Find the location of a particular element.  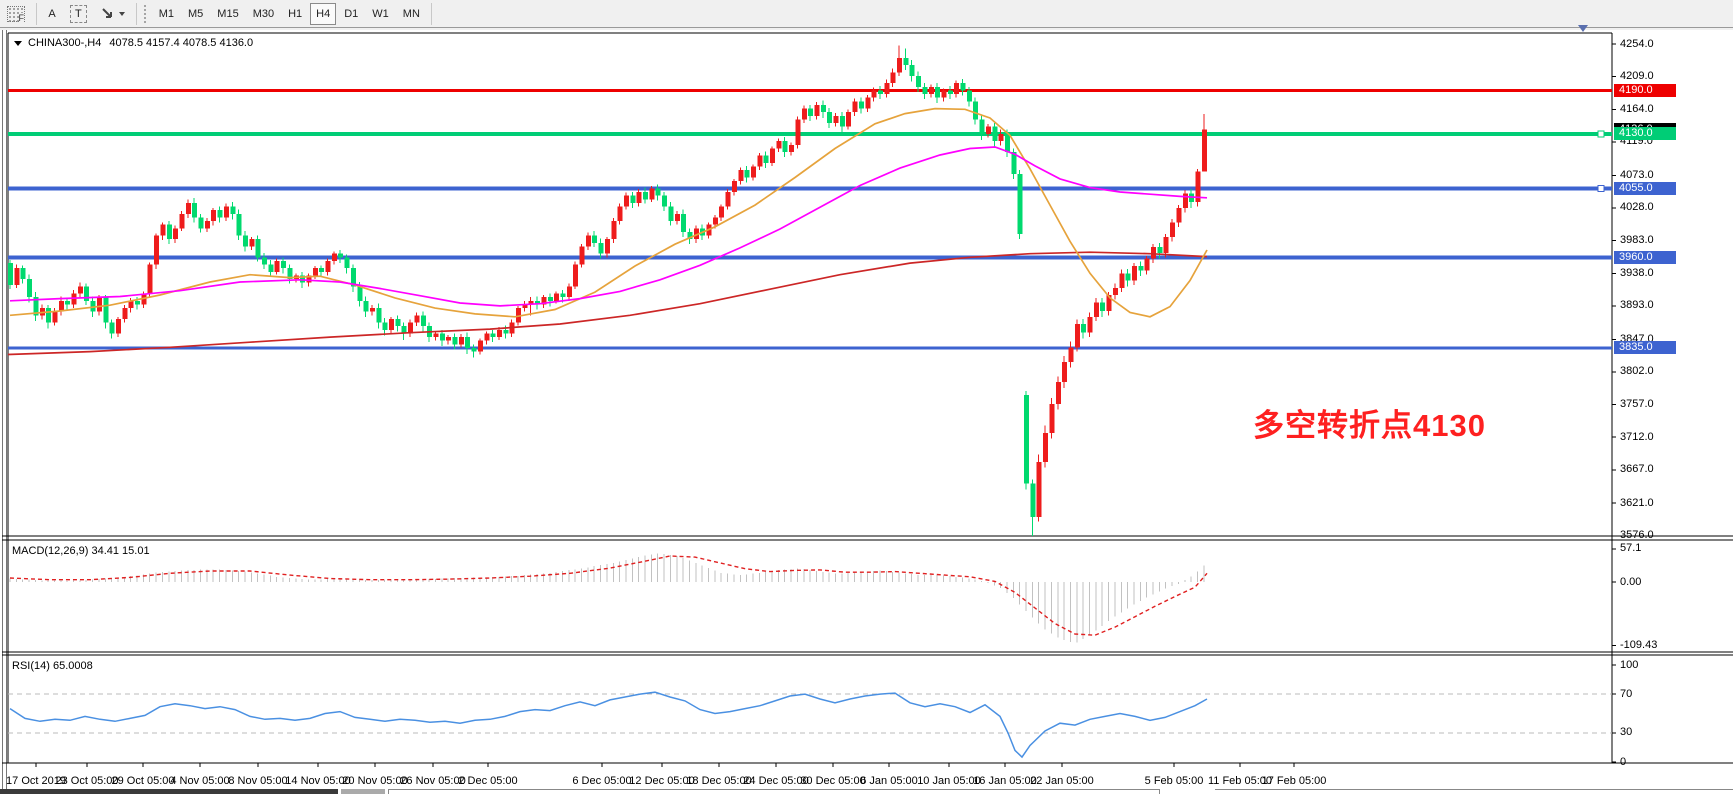

time-axis-label: 4 Nov 05:00 is located at coordinates (200, 781).